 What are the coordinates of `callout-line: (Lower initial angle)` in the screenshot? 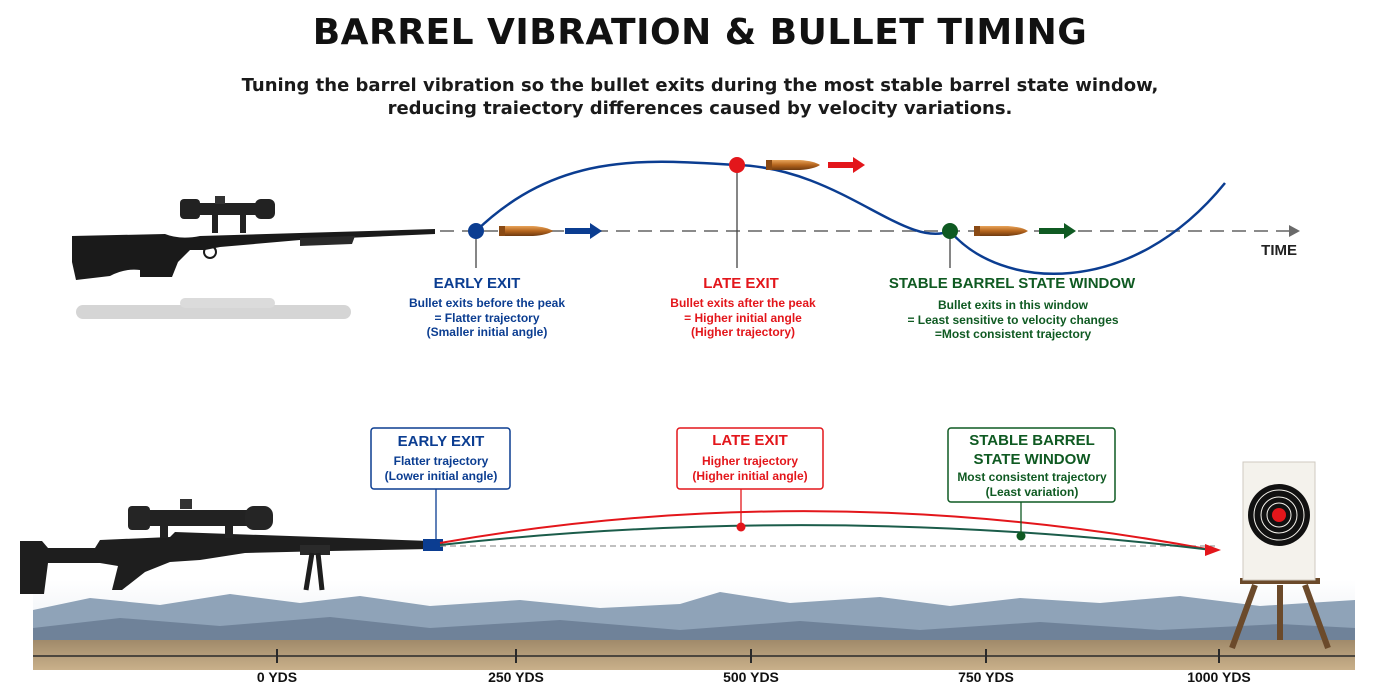 It's located at (441, 476).